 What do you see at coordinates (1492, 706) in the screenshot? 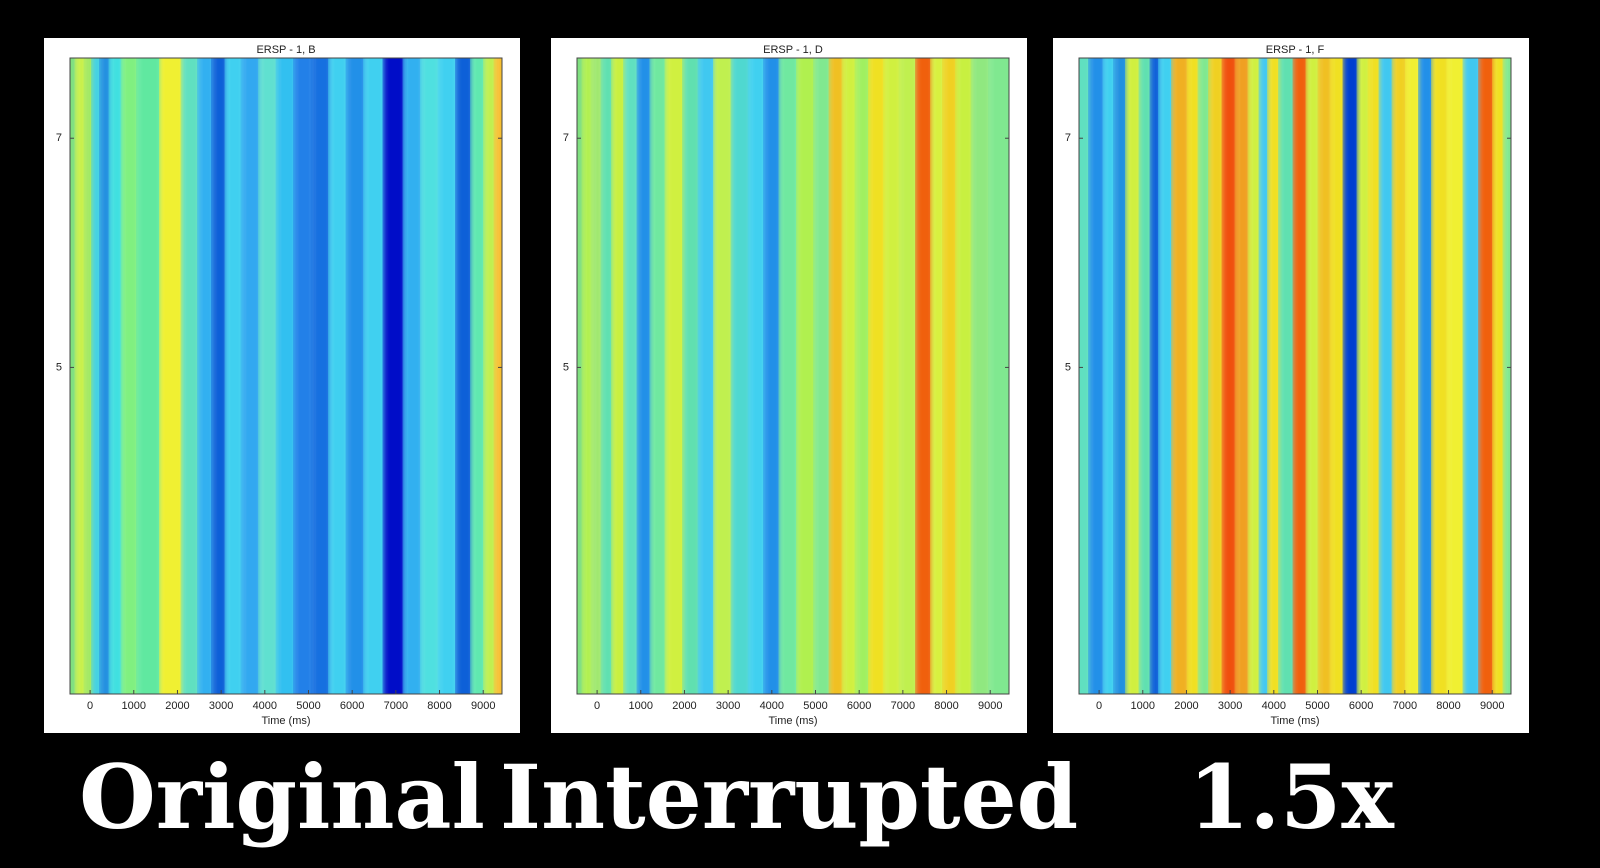
I see `x-tick-label: 9000` at bounding box center [1492, 706].